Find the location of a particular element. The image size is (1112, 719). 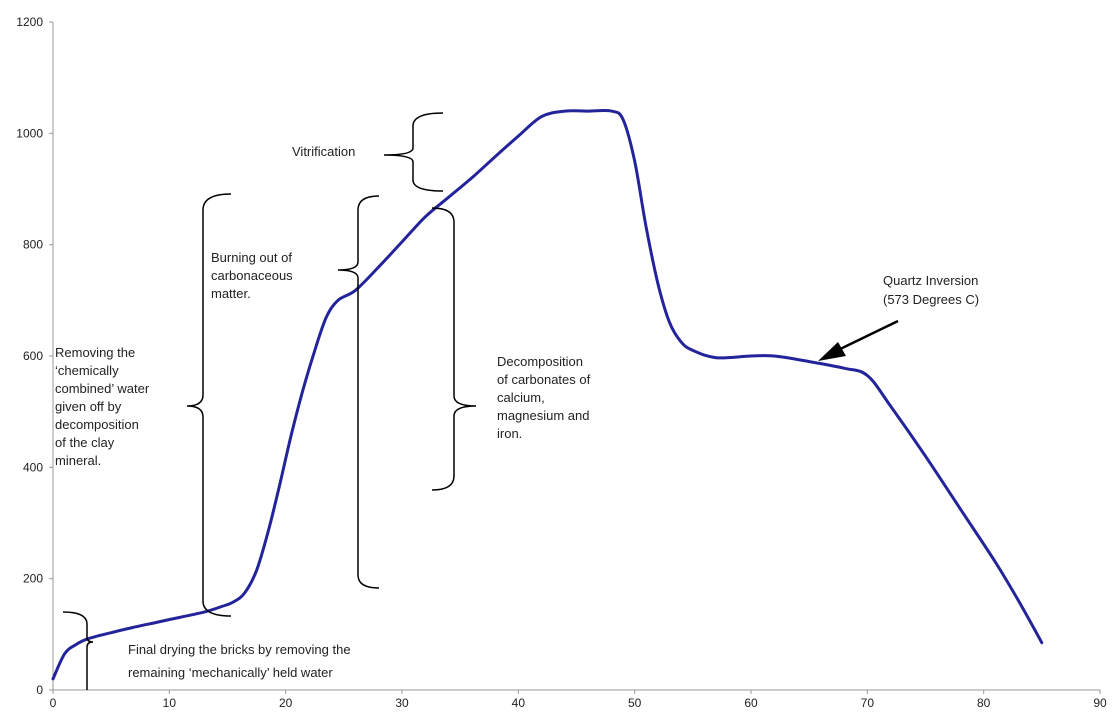

removing-water-label-line: ‘chemically is located at coordinates (87, 370).